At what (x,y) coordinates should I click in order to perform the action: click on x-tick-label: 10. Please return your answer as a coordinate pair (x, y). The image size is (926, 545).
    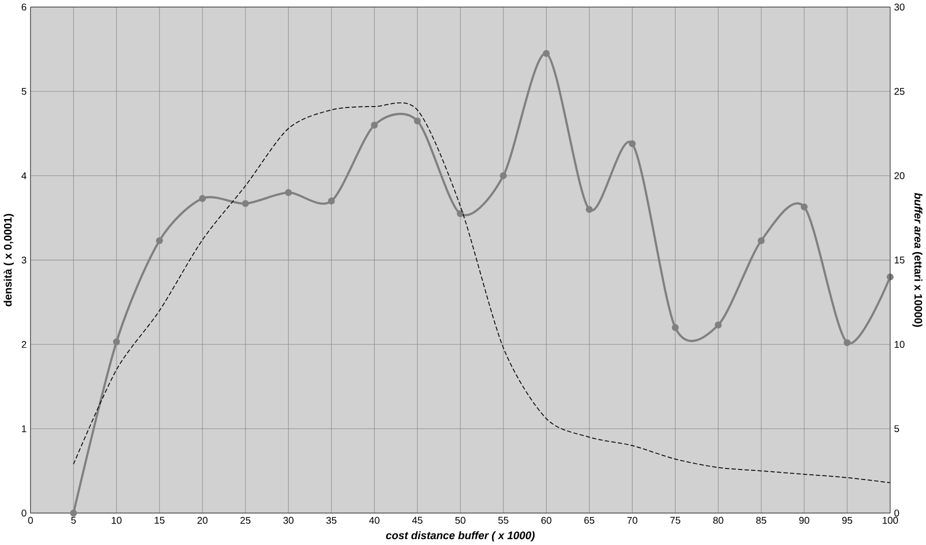
    Looking at the image, I should click on (117, 520).